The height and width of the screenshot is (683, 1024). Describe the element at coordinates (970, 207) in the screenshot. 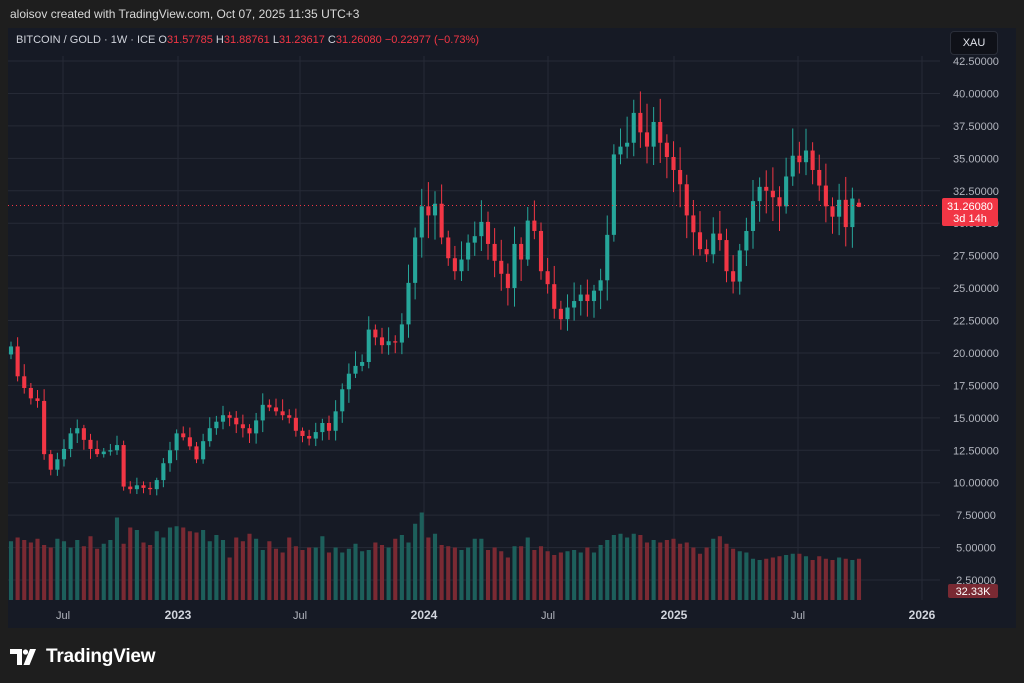

I see `last-price-value: 31.26080` at that location.